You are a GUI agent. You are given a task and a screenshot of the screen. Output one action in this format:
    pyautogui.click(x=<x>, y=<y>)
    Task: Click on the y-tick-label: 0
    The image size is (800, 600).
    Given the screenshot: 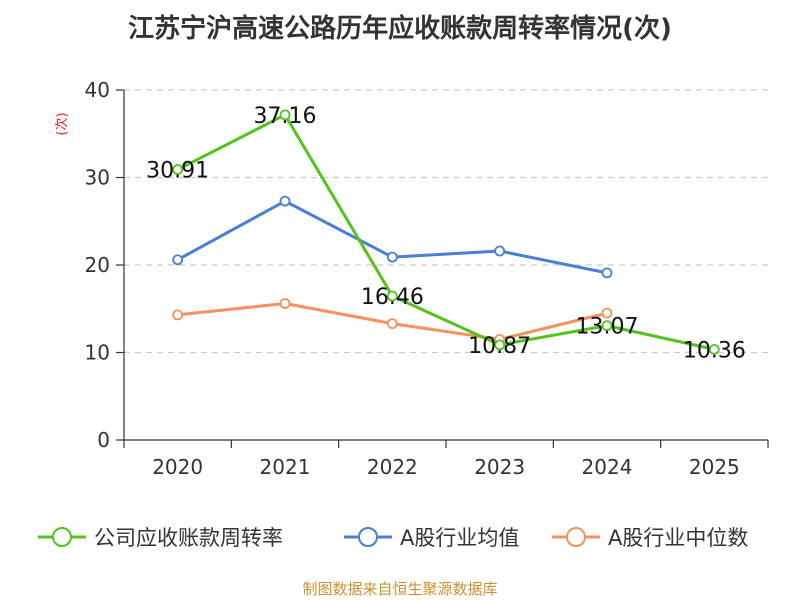 What is the action you would take?
    pyautogui.click(x=103, y=440)
    